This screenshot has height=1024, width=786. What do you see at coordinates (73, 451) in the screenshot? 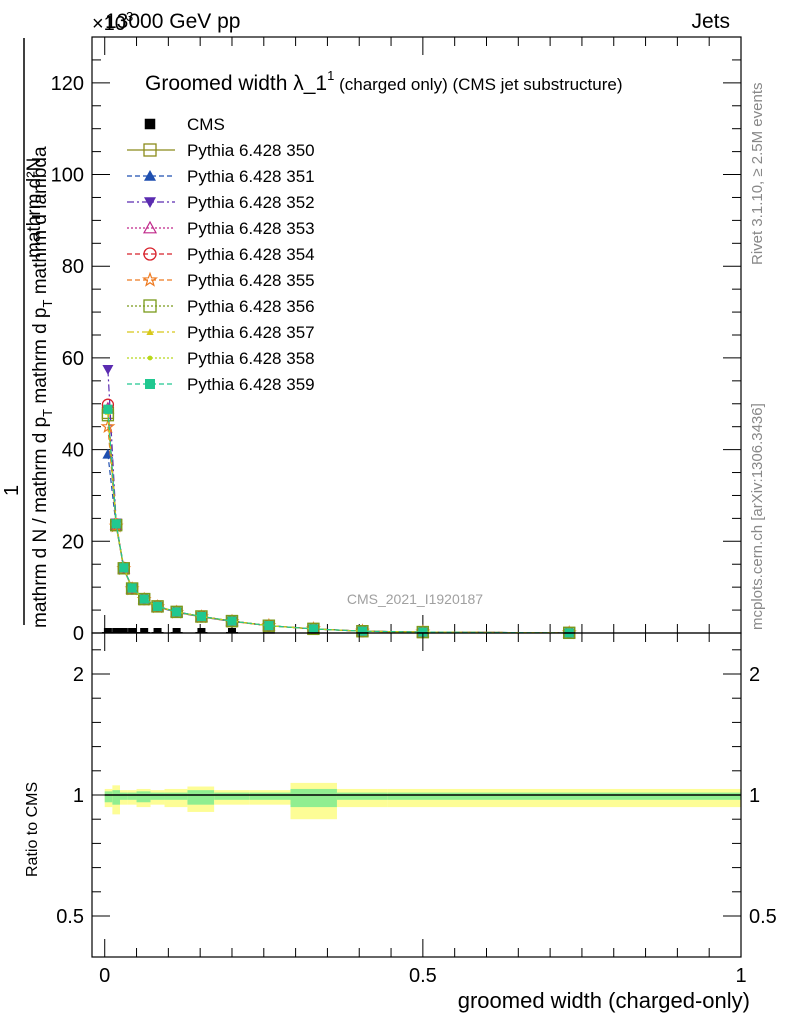
I see `y-tick-label: 40` at bounding box center [73, 451].